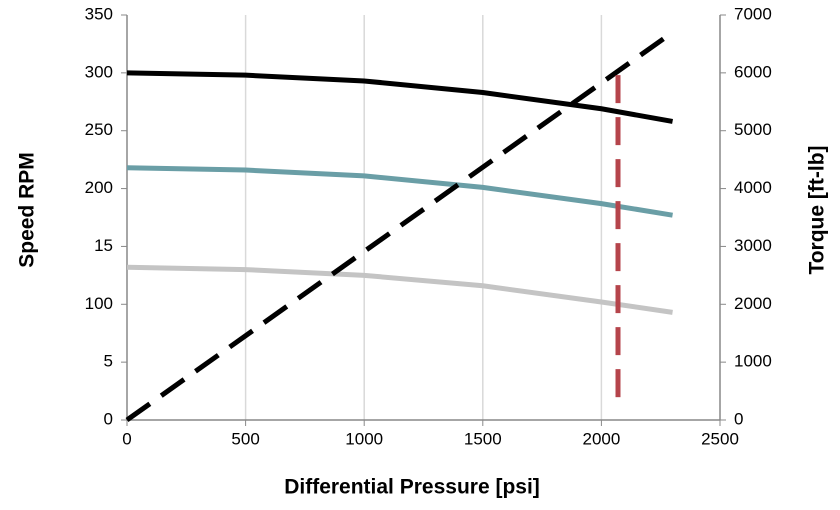 This screenshot has width=840, height=510. I want to click on y-tick-label: 15, so click(103, 245).